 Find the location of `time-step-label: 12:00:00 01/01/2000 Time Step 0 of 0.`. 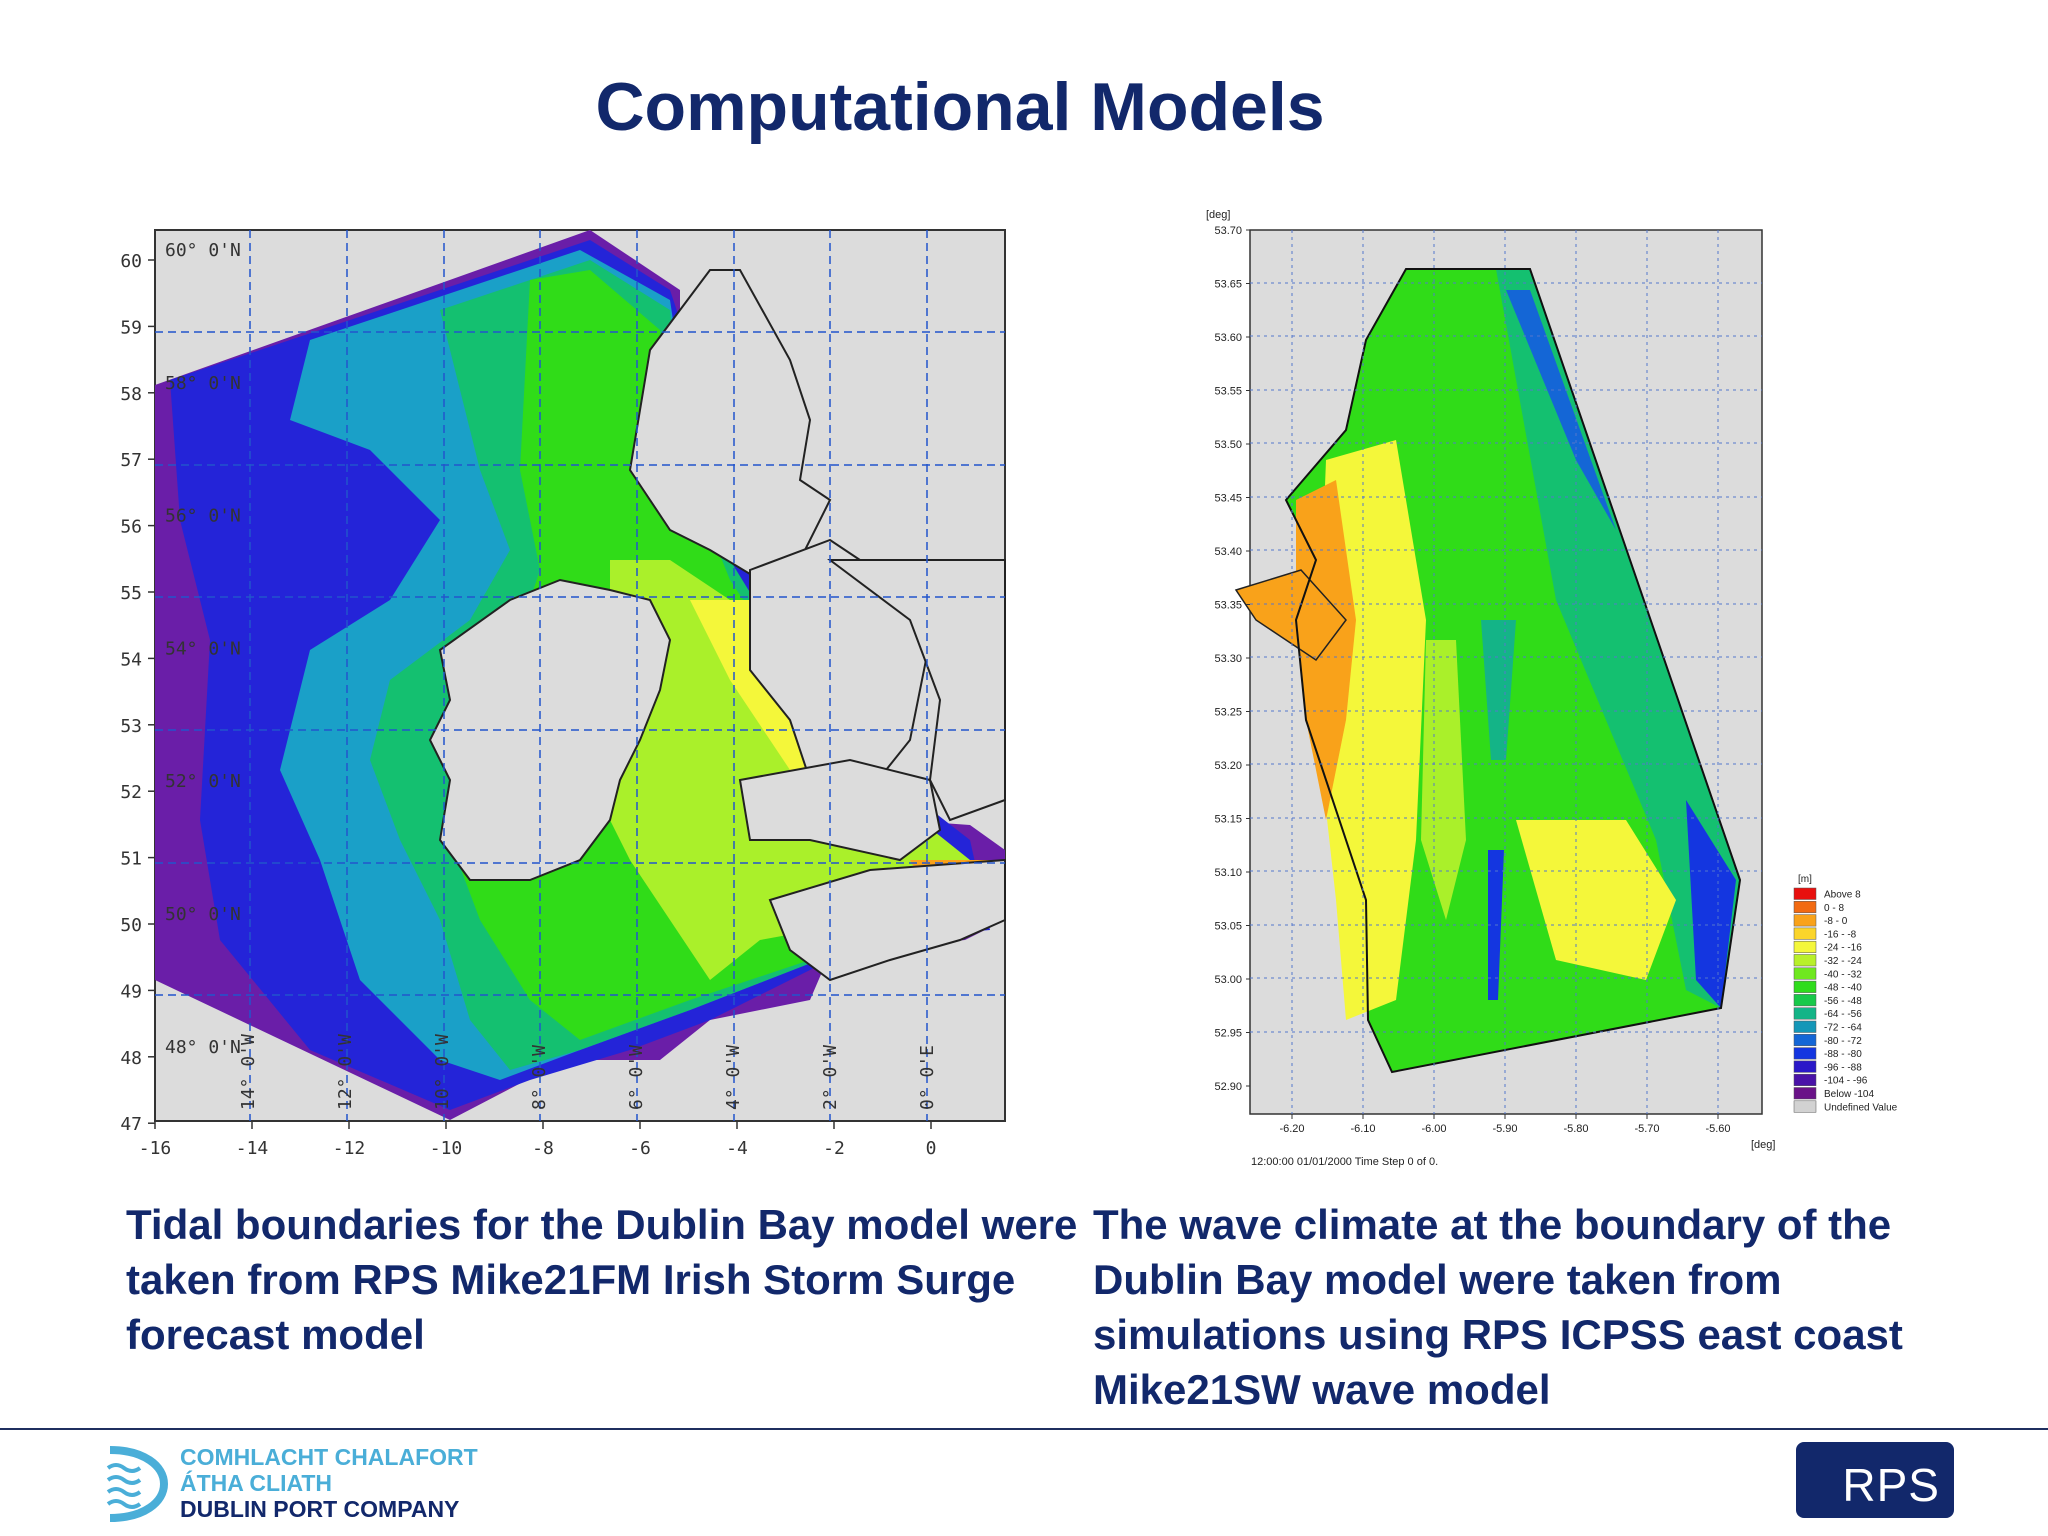

time-step-label: 12:00:00 01/01/2000 Time Step 0 of 0. is located at coordinates (1344, 1162).